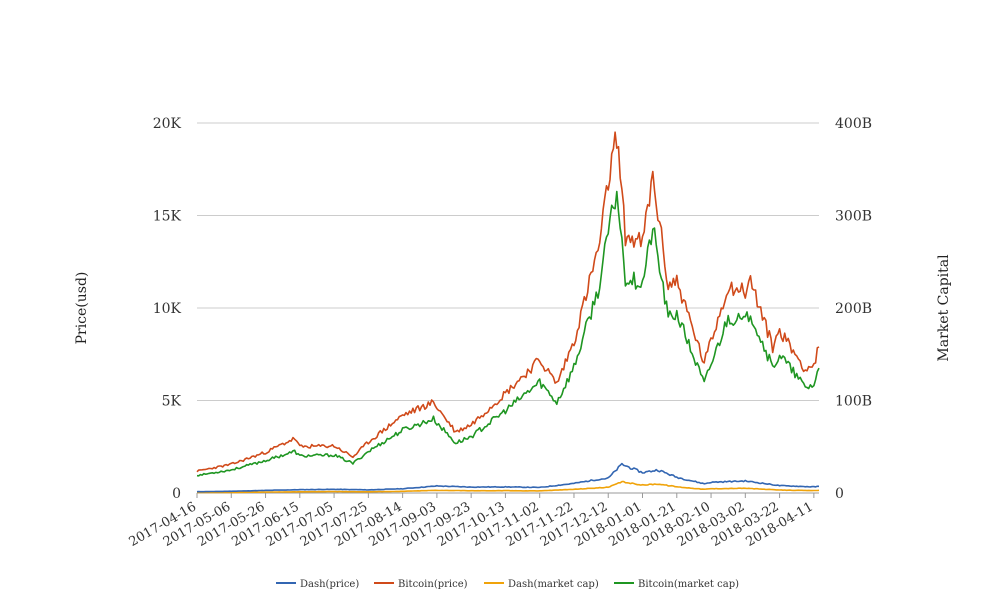 The image size is (1008, 616). I want to click on y-axis-left-title: Price(usd), so click(82, 308).